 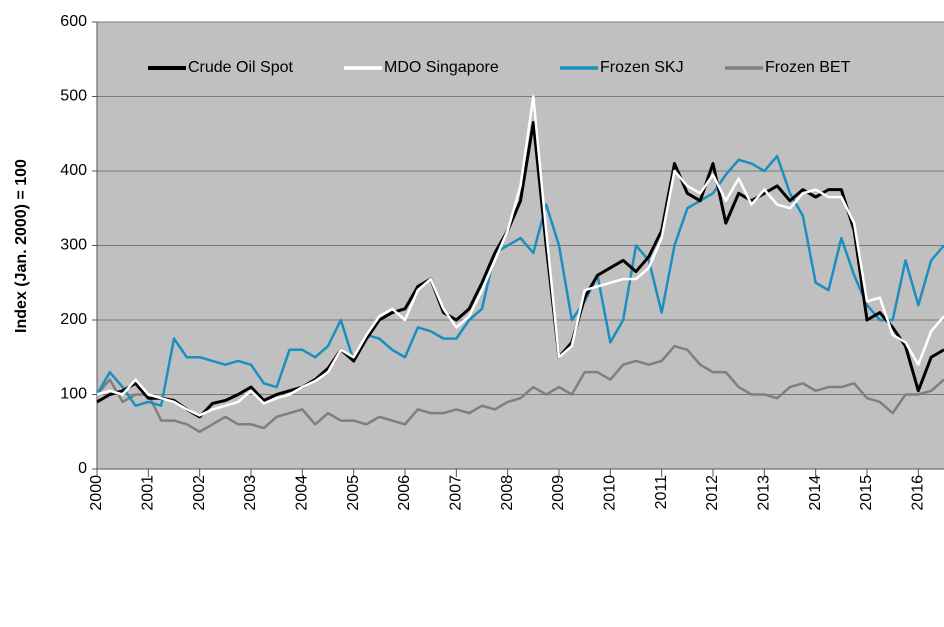 I want to click on series-line, so click(x=520, y=388).